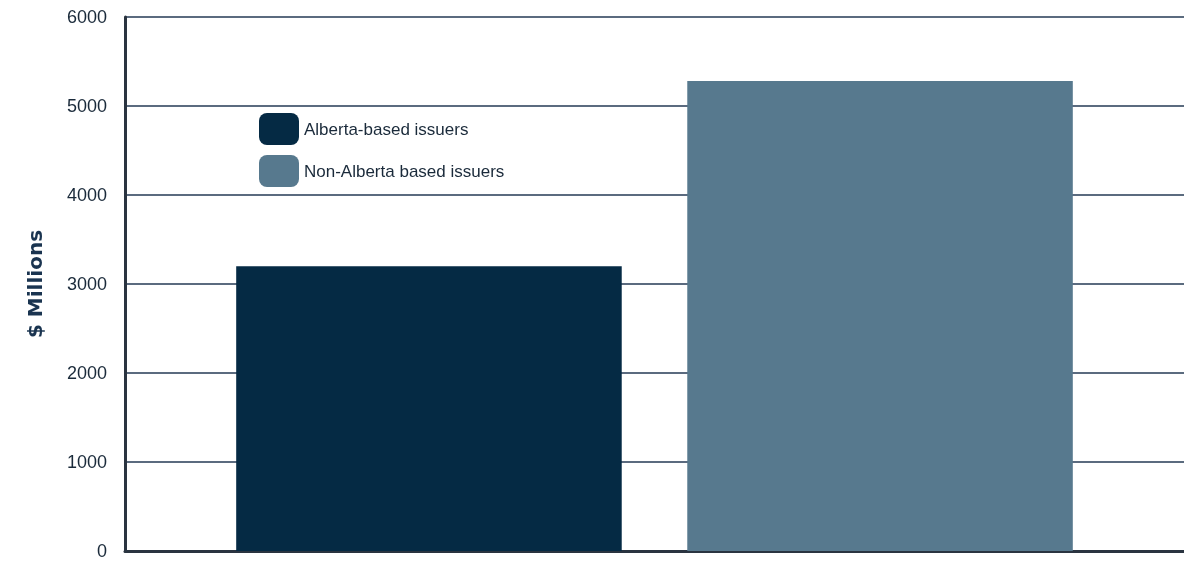 This screenshot has height=581, width=1192. What do you see at coordinates (101, 551) in the screenshot?
I see `y-tick-label: 0` at bounding box center [101, 551].